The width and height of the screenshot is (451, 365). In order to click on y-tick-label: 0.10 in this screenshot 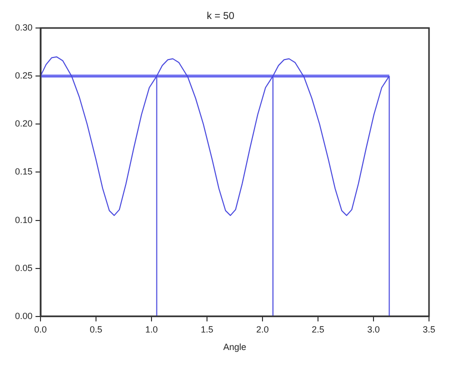, I will do `click(23, 219)`.